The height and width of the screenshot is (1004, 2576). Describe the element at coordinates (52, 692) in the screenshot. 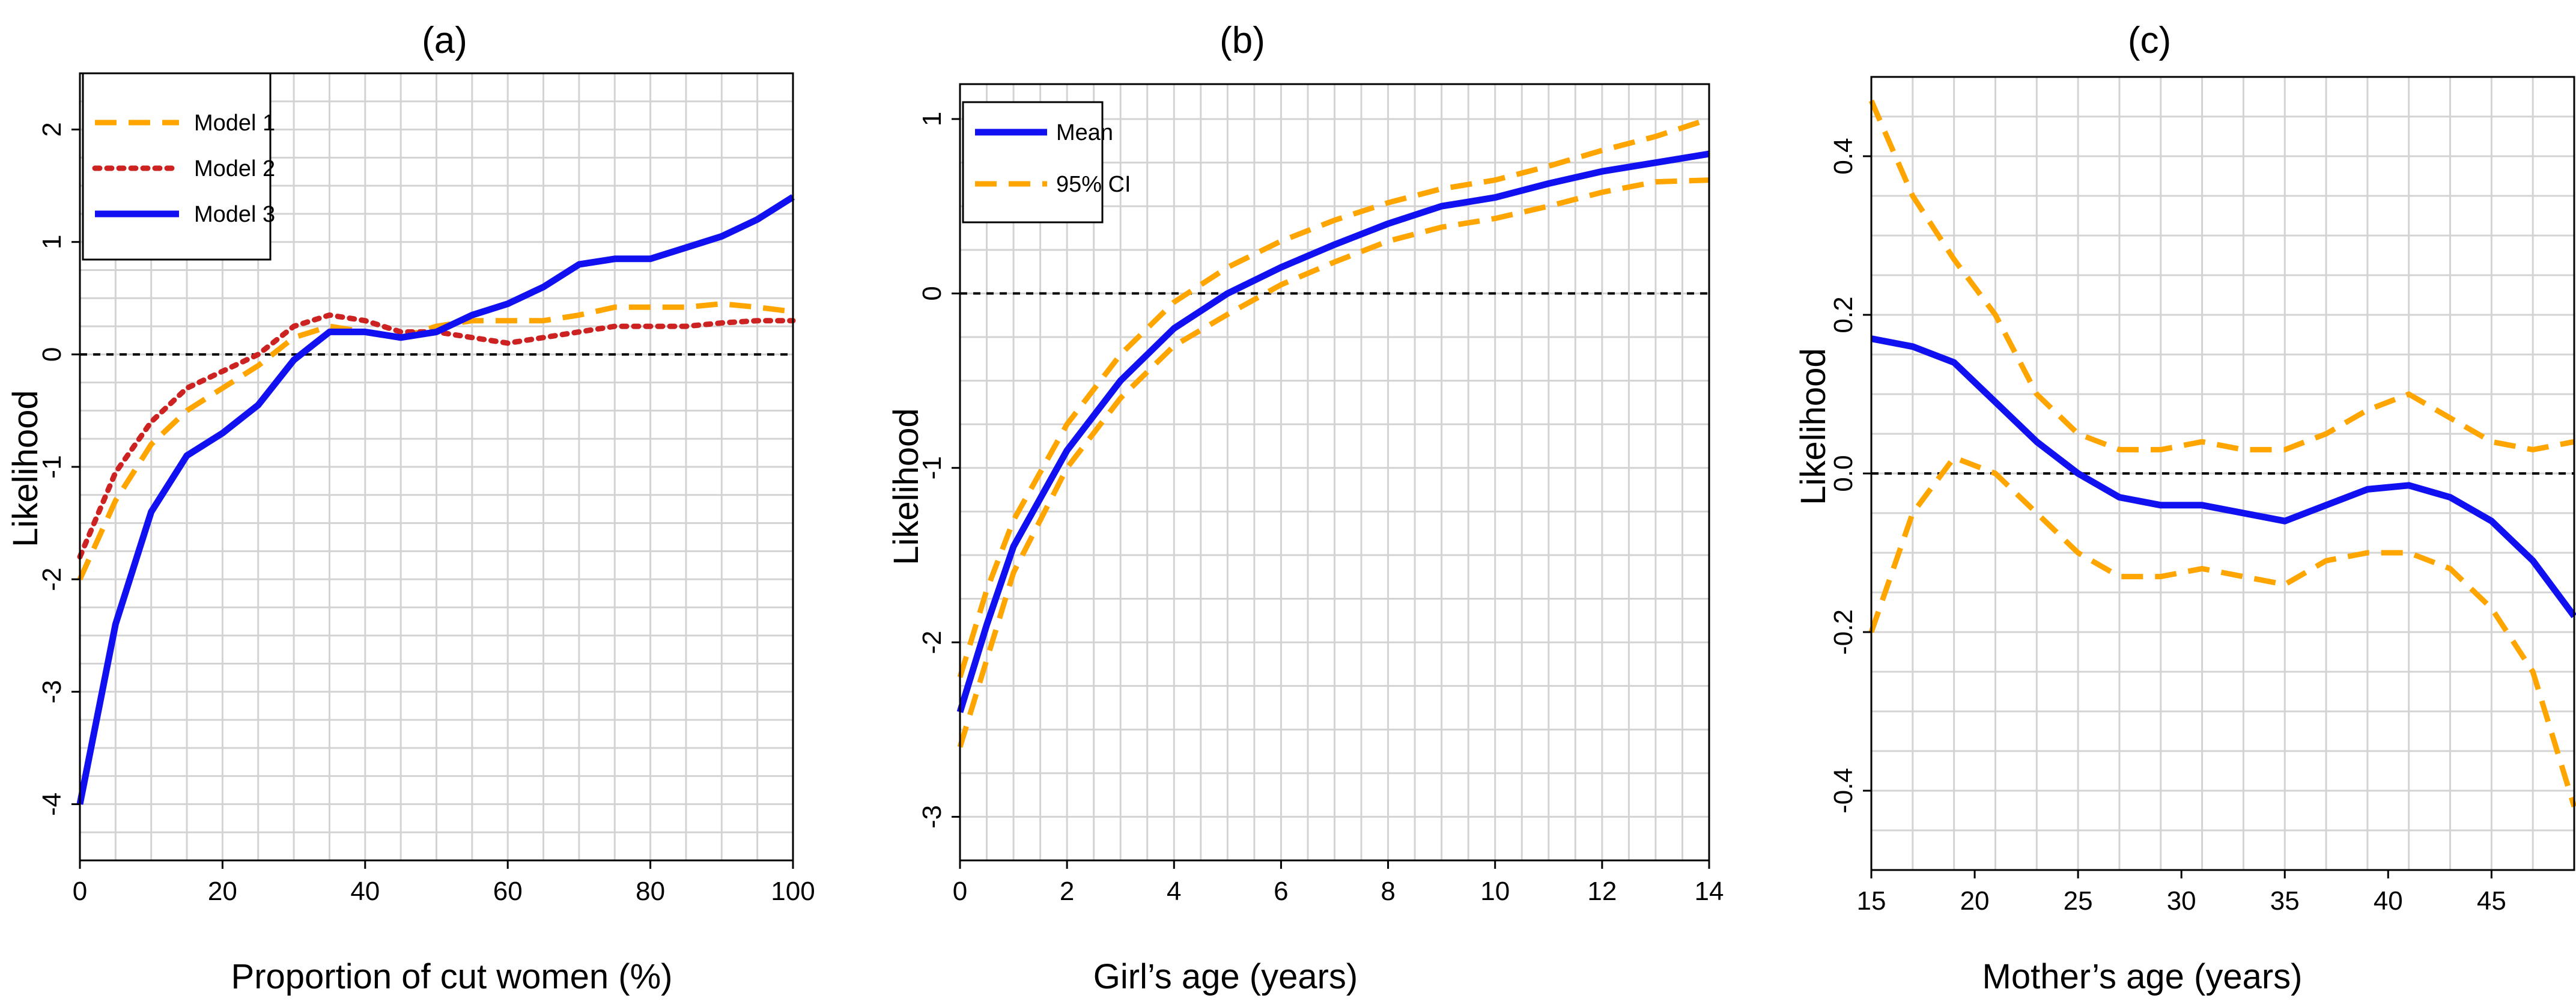

I see `panel-a-y-tick-label: -3` at that location.